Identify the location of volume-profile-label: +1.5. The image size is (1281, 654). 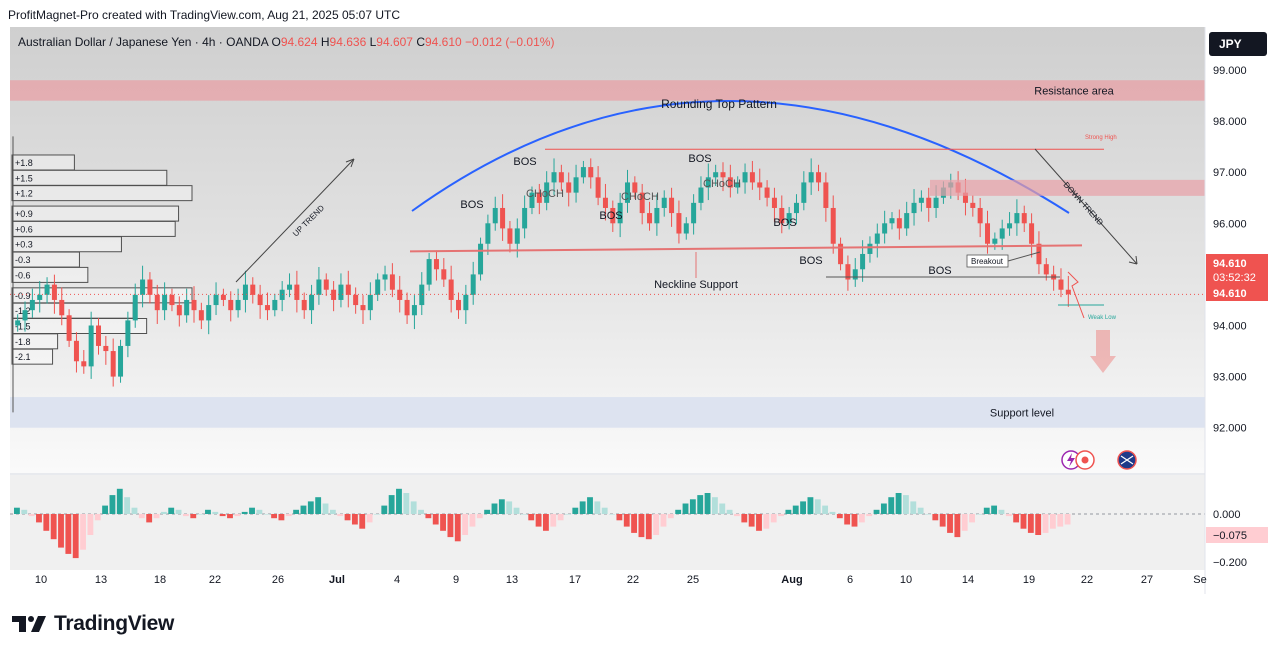
(24, 178).